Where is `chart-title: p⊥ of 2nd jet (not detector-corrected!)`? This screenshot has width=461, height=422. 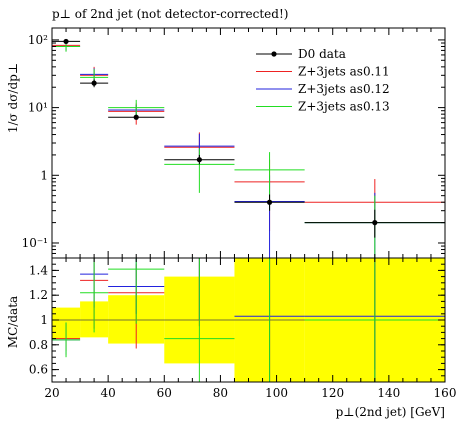 chart-title: p⊥ of 2nd jet (not detector-corrected!) is located at coordinates (170, 14).